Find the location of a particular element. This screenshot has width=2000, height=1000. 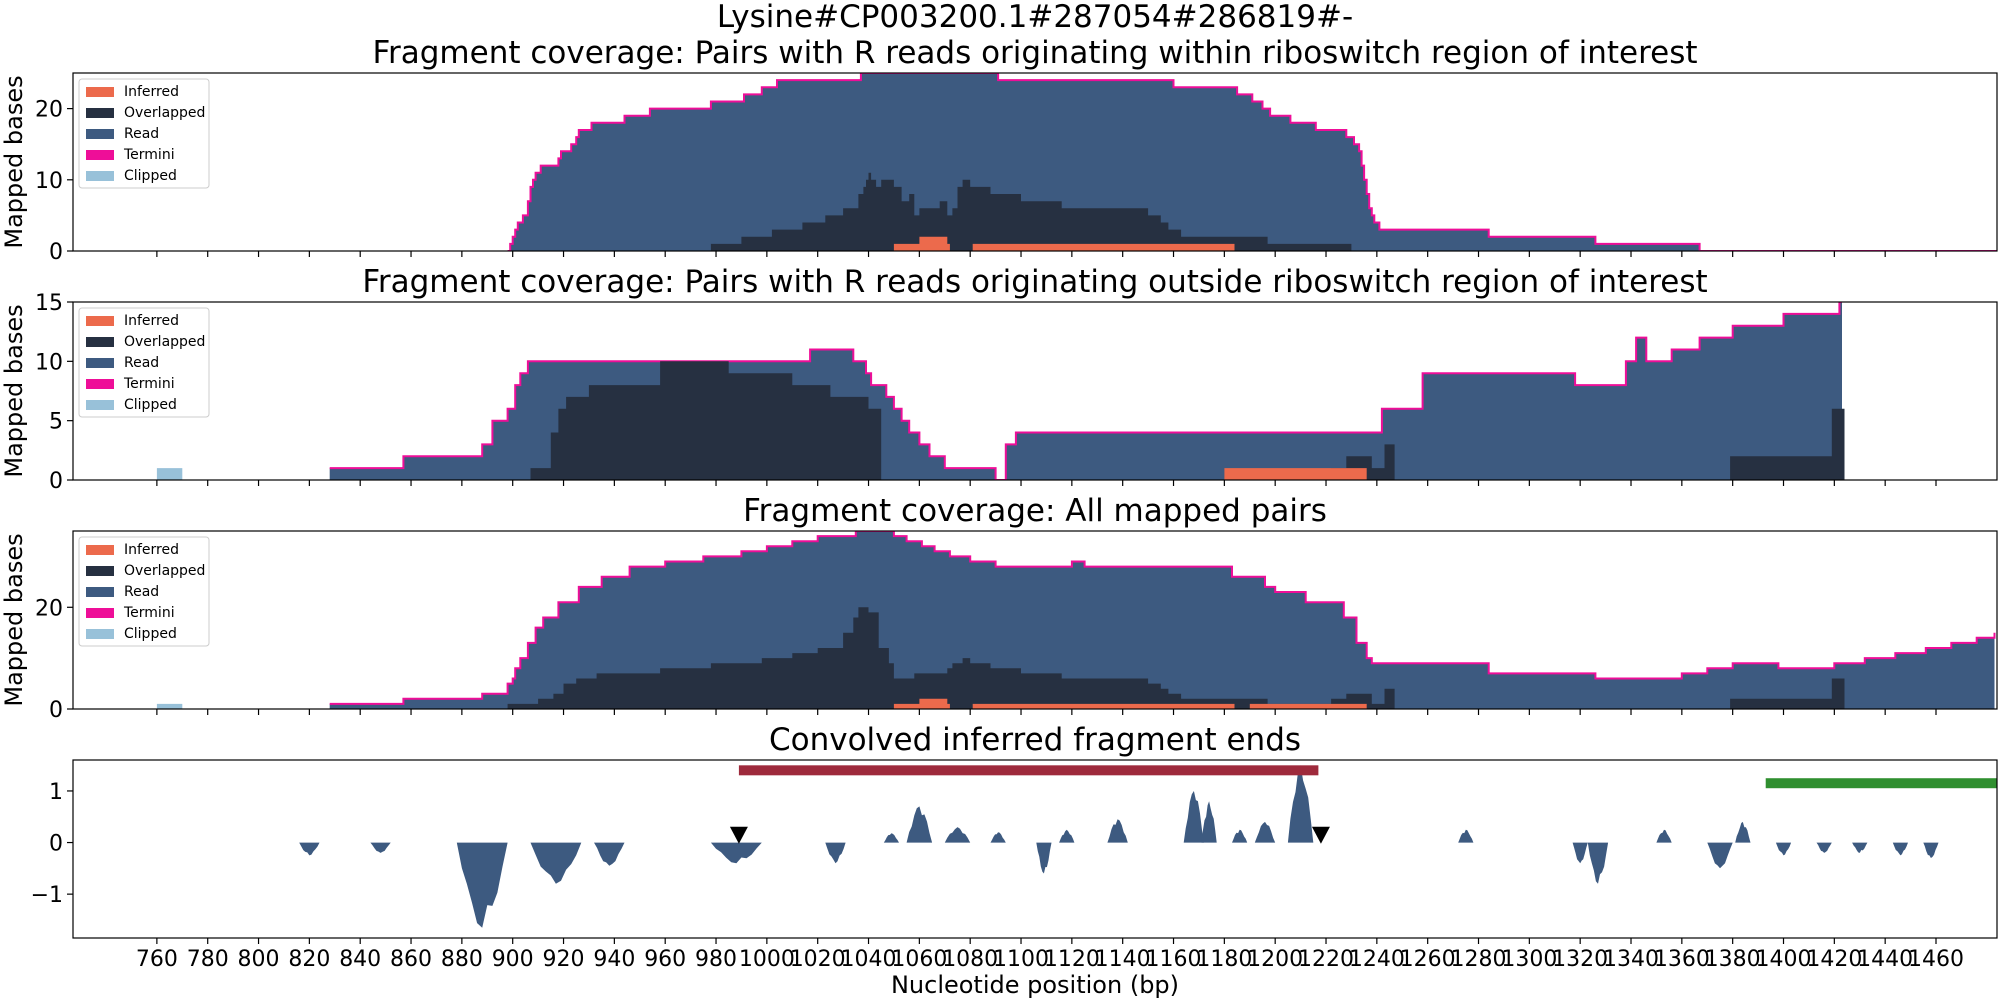

panel-title: Fragment coverage: All mapped pairs is located at coordinates (1035, 511).